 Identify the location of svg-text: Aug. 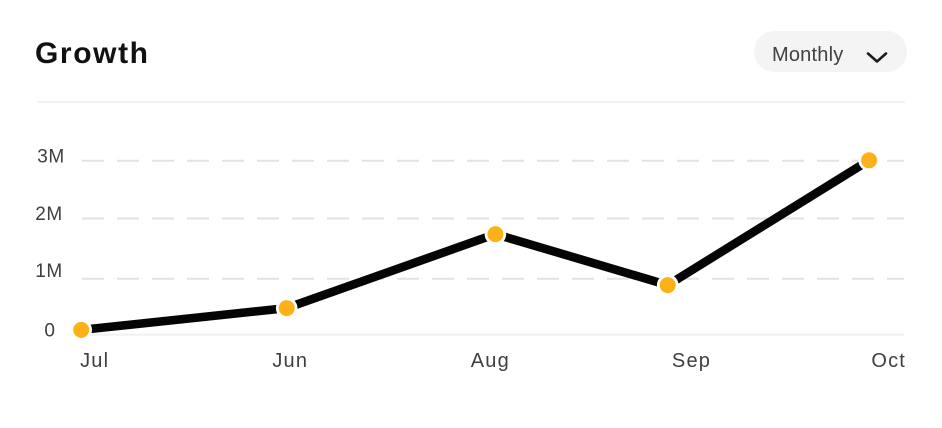
(490, 361).